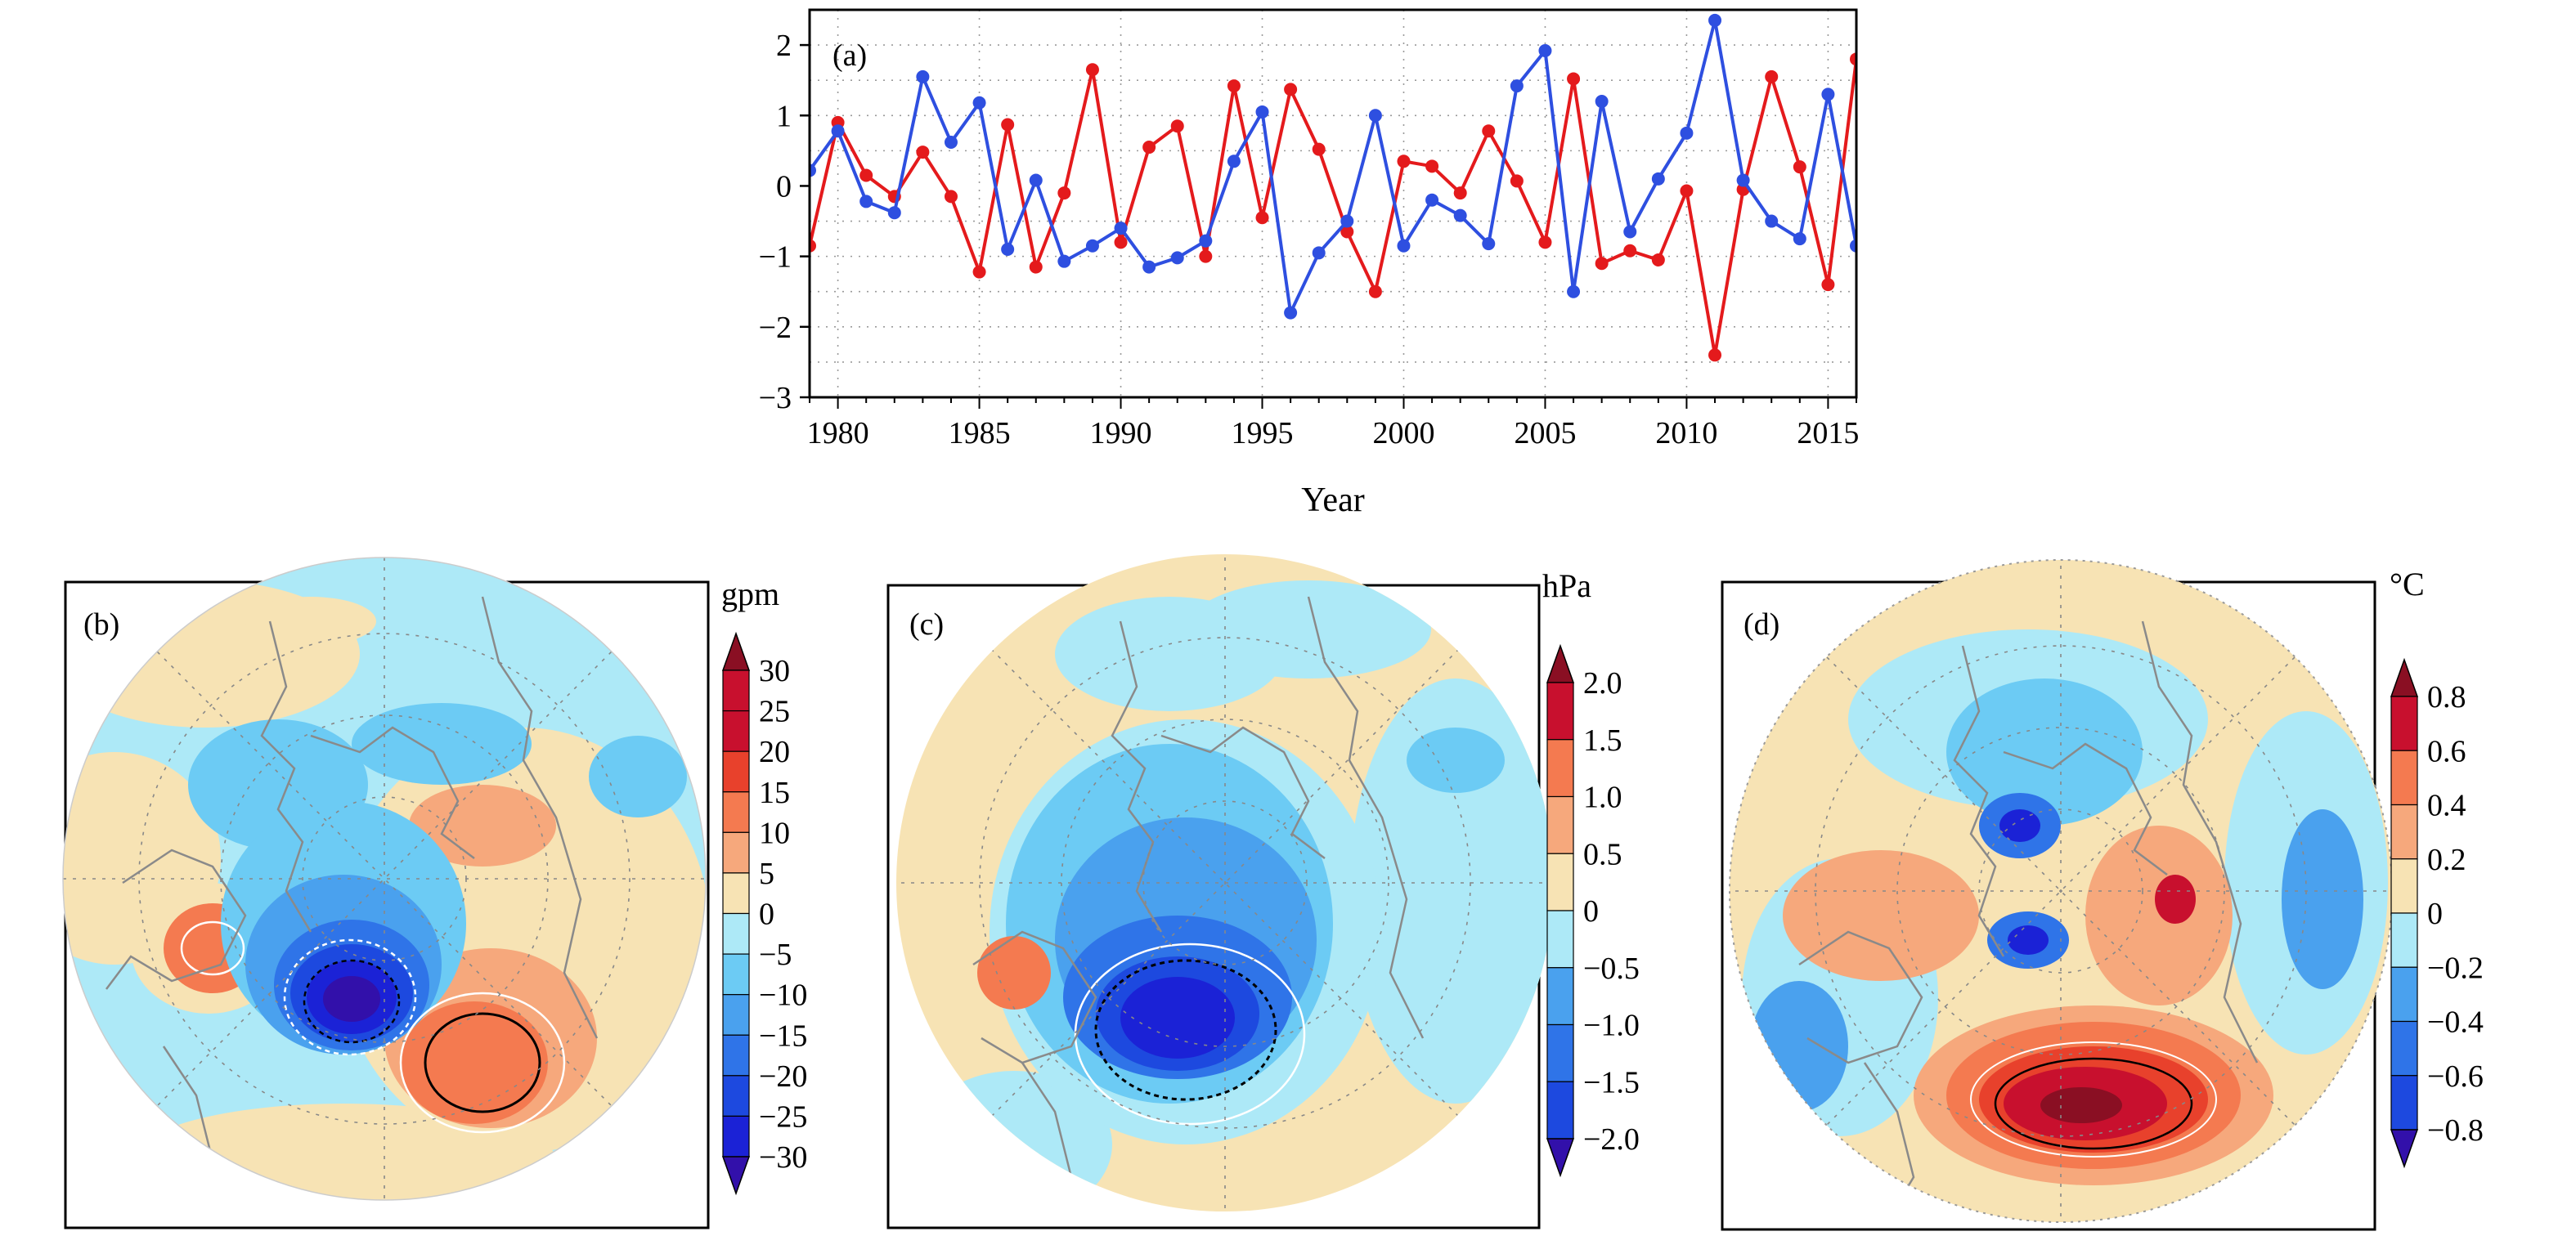 The width and height of the screenshot is (2576, 1236). Describe the element at coordinates (1333, 207) in the screenshot. I see `series-line` at that location.